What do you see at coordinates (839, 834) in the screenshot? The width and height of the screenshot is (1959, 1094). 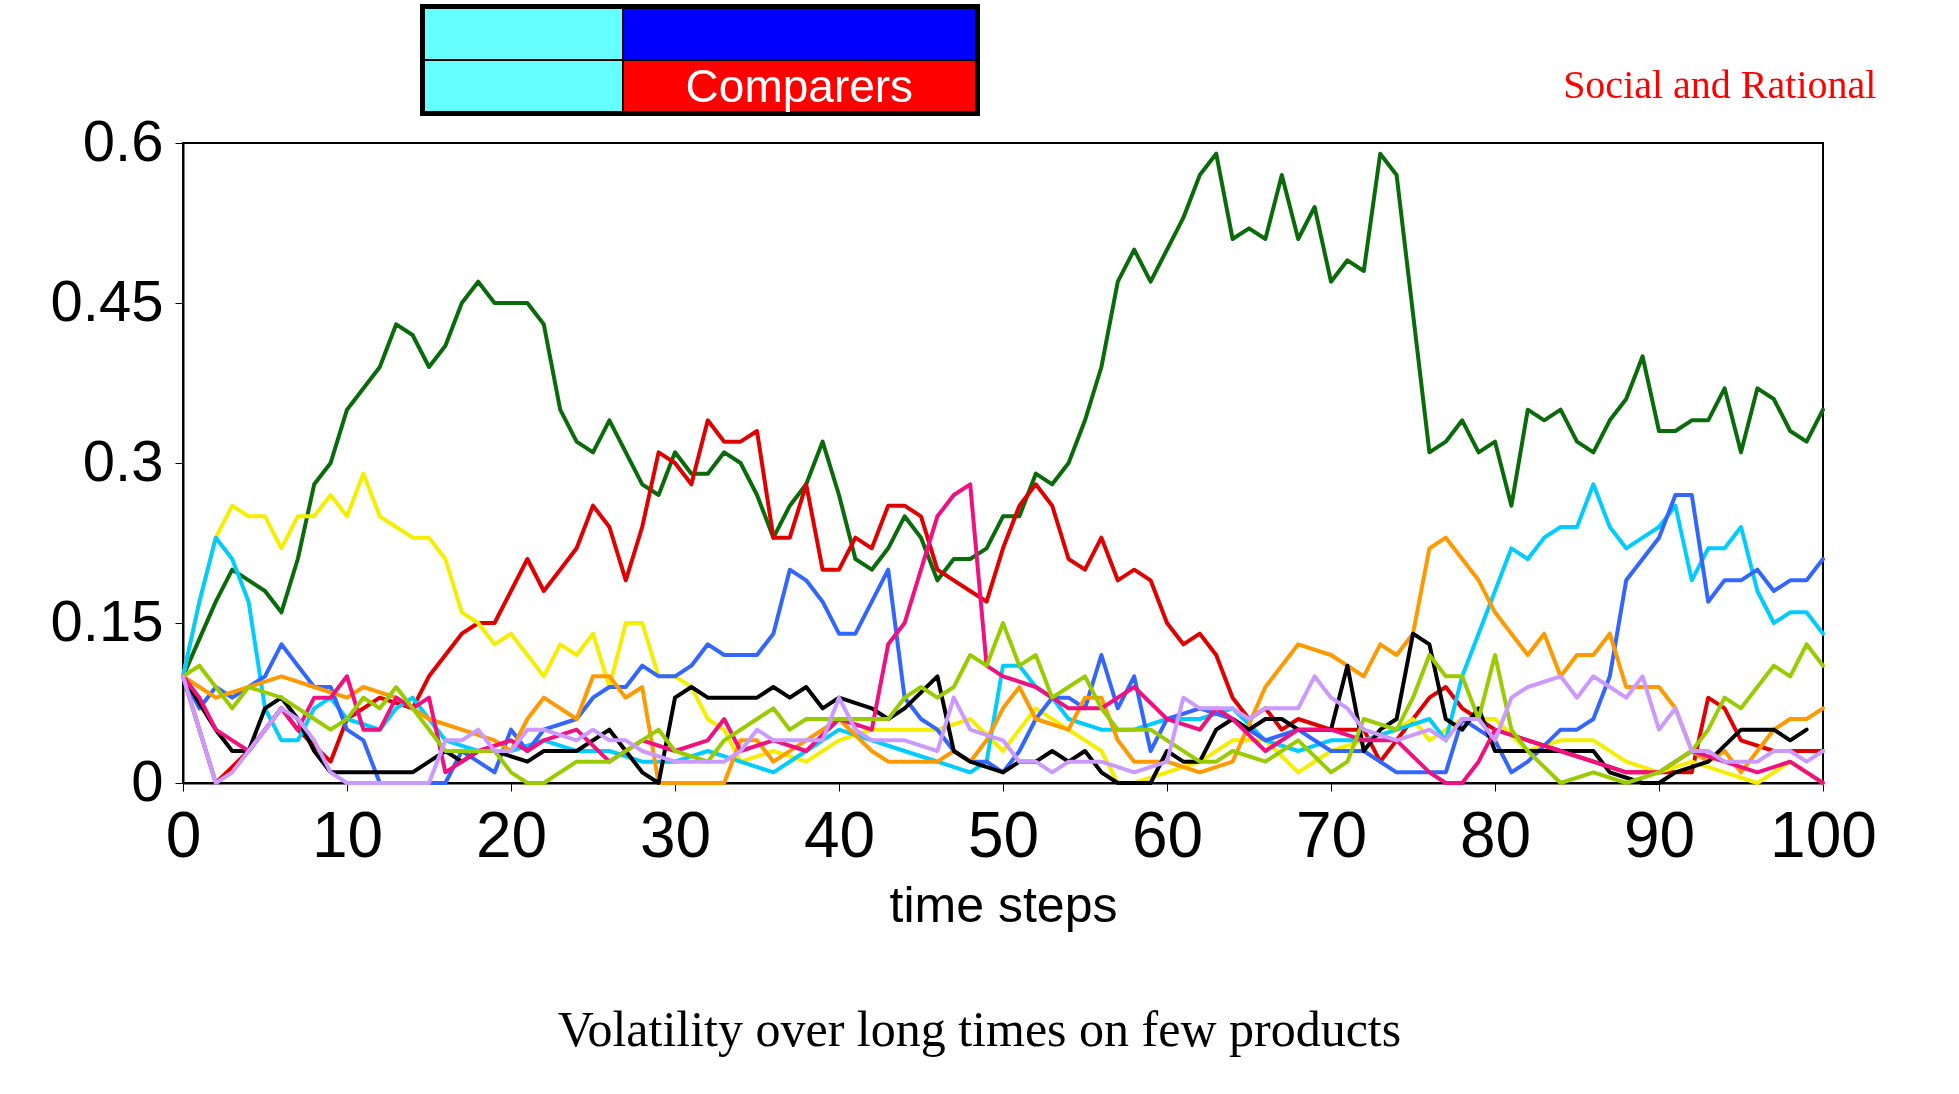 I see `x-tick-label: 40` at bounding box center [839, 834].